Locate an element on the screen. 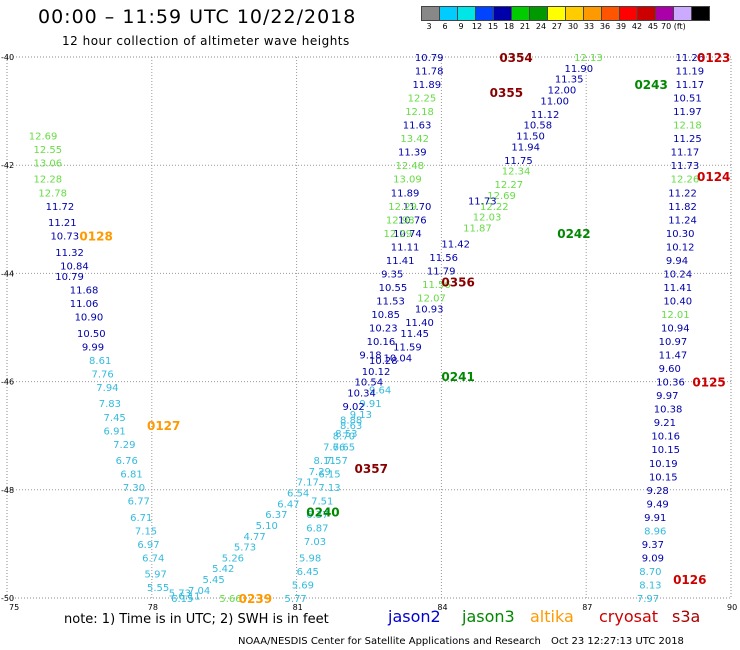 The height and width of the screenshot is (650, 740). data-point-label: 8.88 is located at coordinates (351, 420).